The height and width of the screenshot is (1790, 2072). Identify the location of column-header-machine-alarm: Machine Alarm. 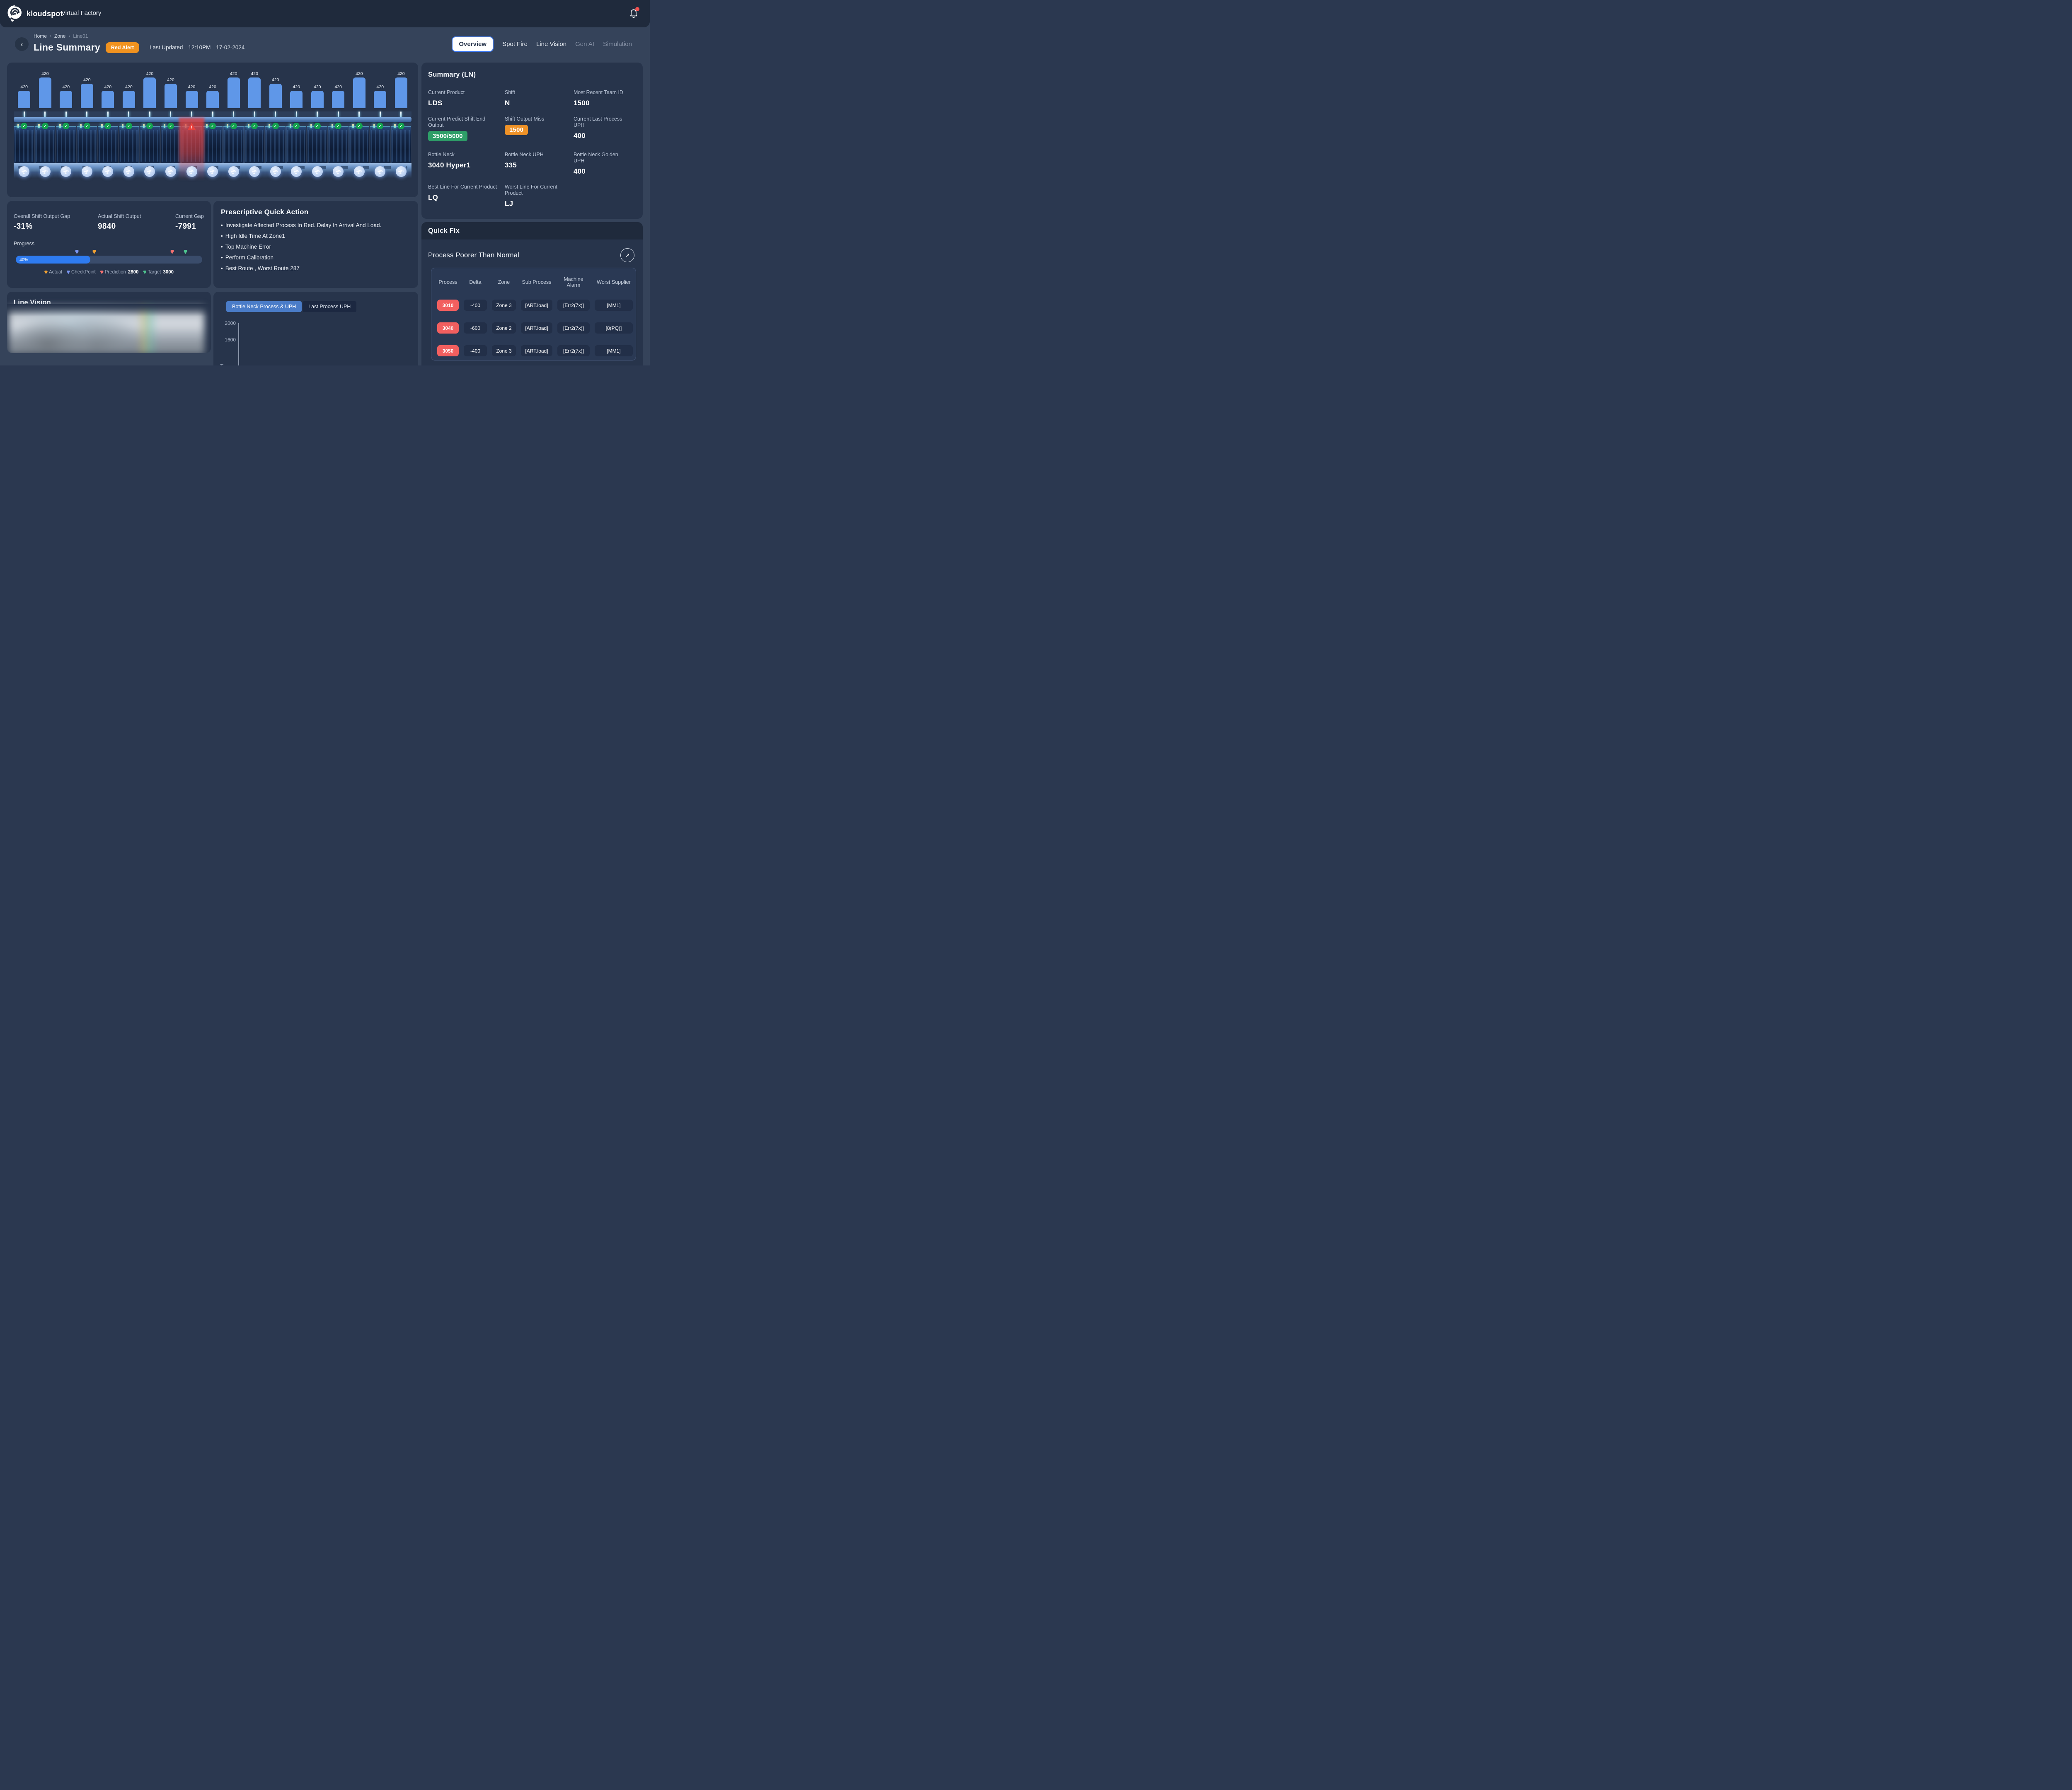
(573, 282).